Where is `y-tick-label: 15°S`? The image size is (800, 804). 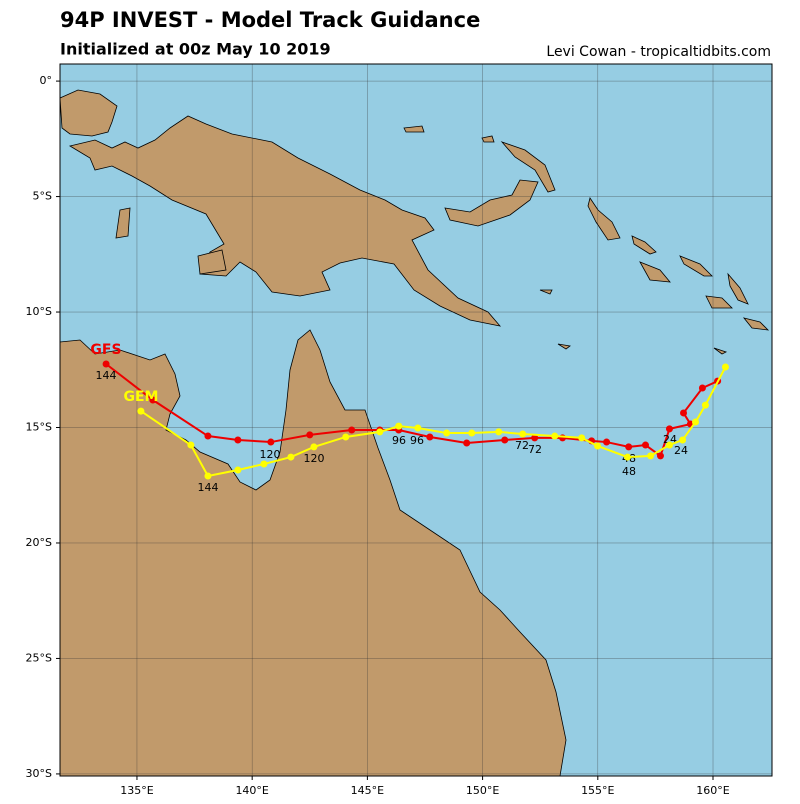
y-tick-label: 15°S is located at coordinates (39, 427).